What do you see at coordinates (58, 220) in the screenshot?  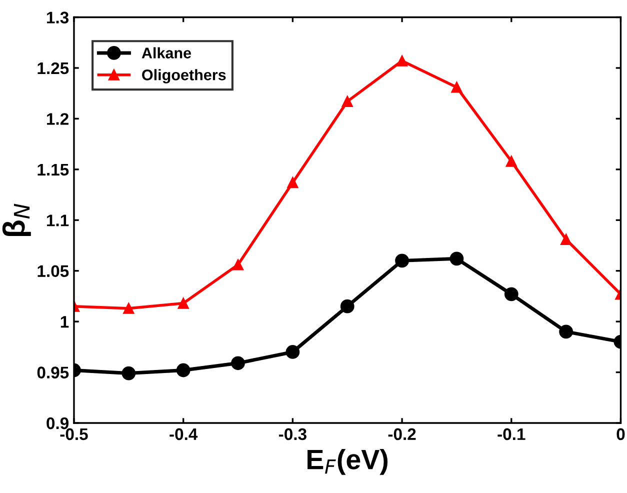 I see `y-tick-label: 1.1` at bounding box center [58, 220].